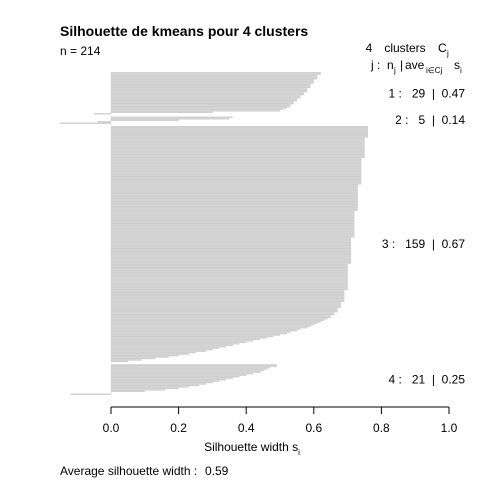 Image resolution: width=480 pixels, height=480 pixels. Describe the element at coordinates (280, 420) in the screenshot. I see `x-axis: 0.0 0.2 0.4 0.6 0.8 1.0` at that location.